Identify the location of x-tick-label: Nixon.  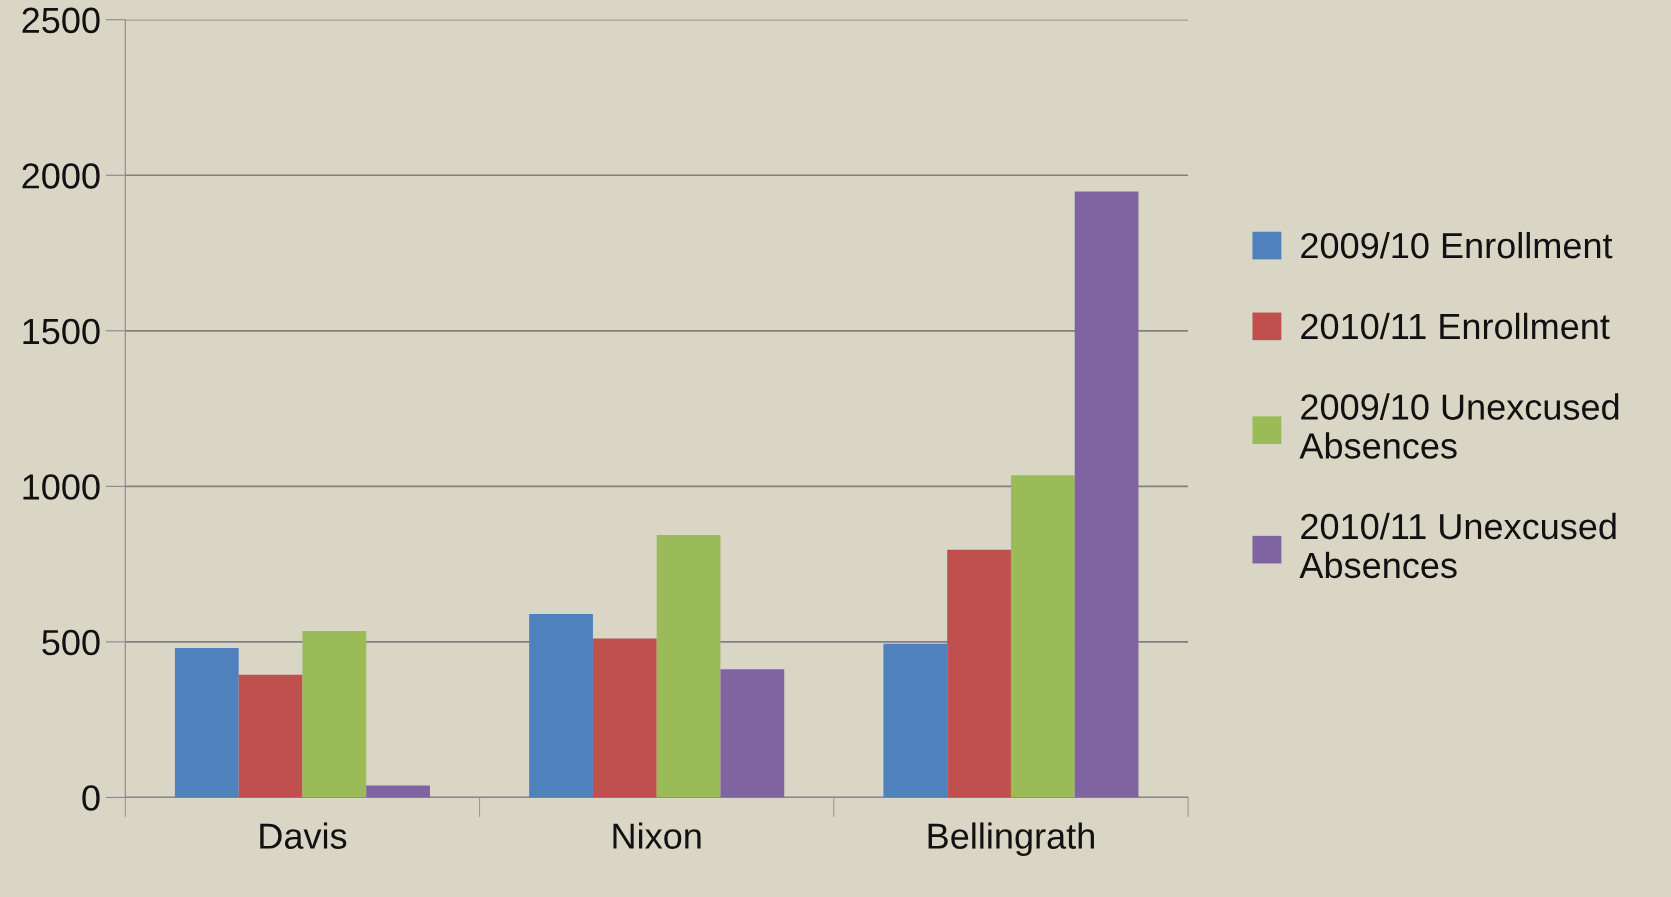
(657, 835).